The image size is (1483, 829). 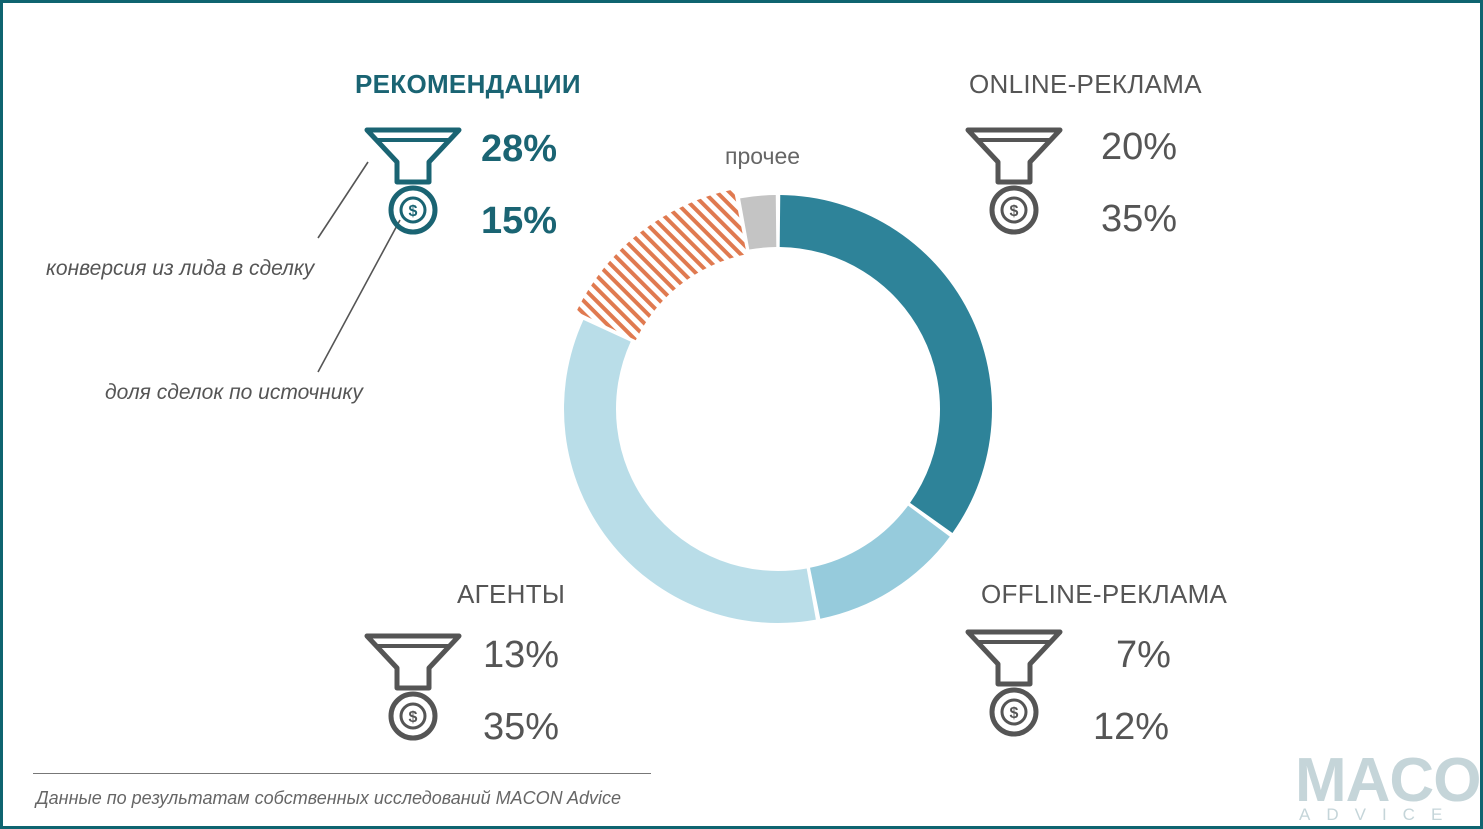 I want to click on conversion-pointer-line, so click(x=343, y=200).